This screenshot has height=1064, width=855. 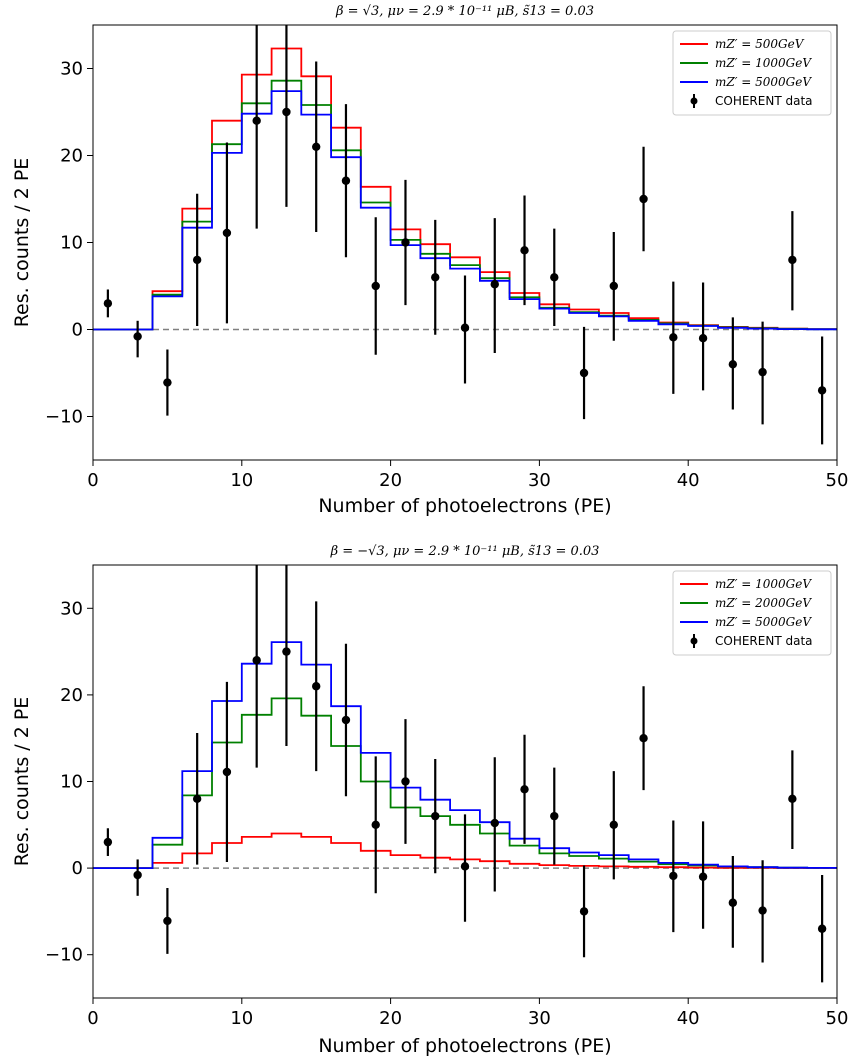 What do you see at coordinates (763, 603) in the screenshot?
I see `legend-label: mZ′ = 2000GeV` at bounding box center [763, 603].